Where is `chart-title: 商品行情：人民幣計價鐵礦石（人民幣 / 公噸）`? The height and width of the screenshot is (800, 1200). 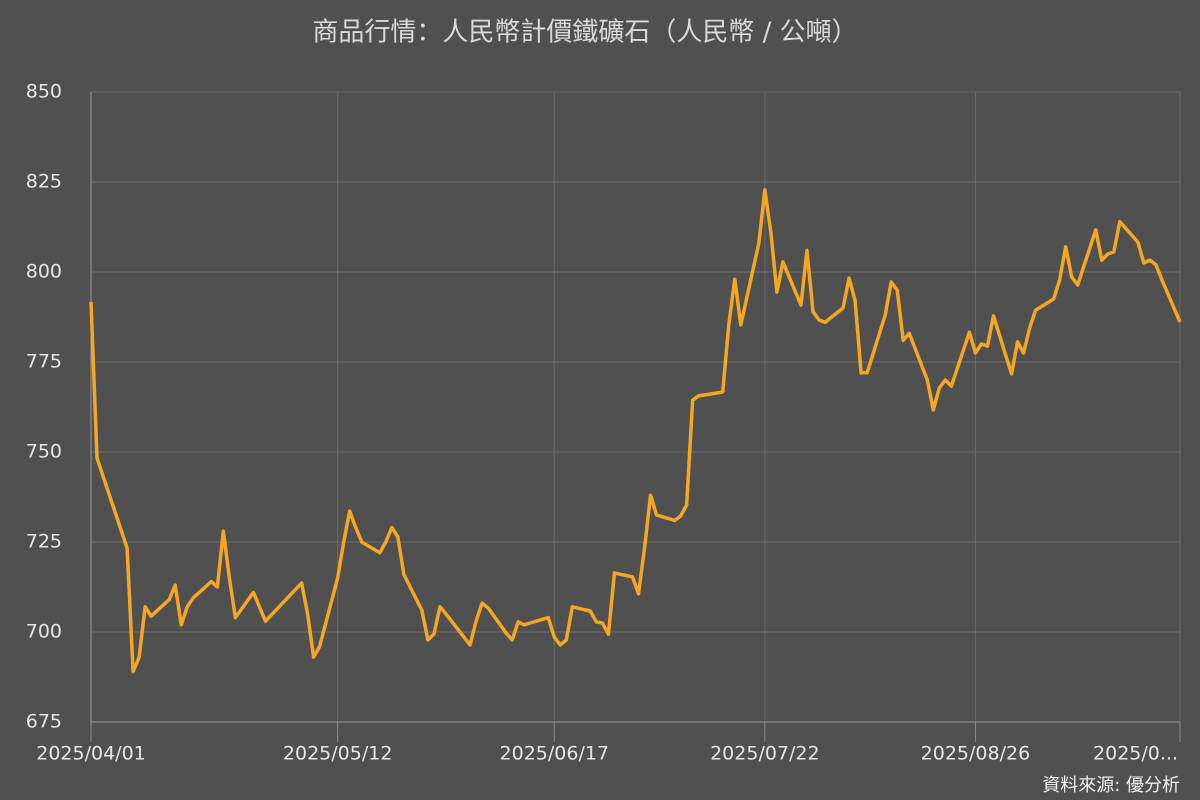 chart-title: 商品行情：人民幣計價鐵礦石（人民幣 / 公噸） is located at coordinates (584, 33).